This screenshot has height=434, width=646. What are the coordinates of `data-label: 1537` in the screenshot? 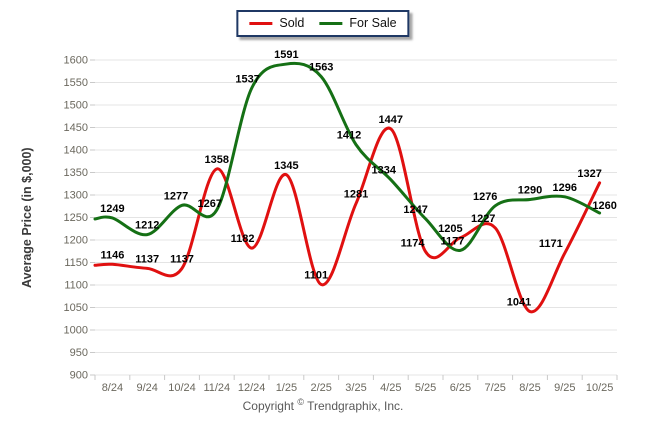 It's located at (247, 79).